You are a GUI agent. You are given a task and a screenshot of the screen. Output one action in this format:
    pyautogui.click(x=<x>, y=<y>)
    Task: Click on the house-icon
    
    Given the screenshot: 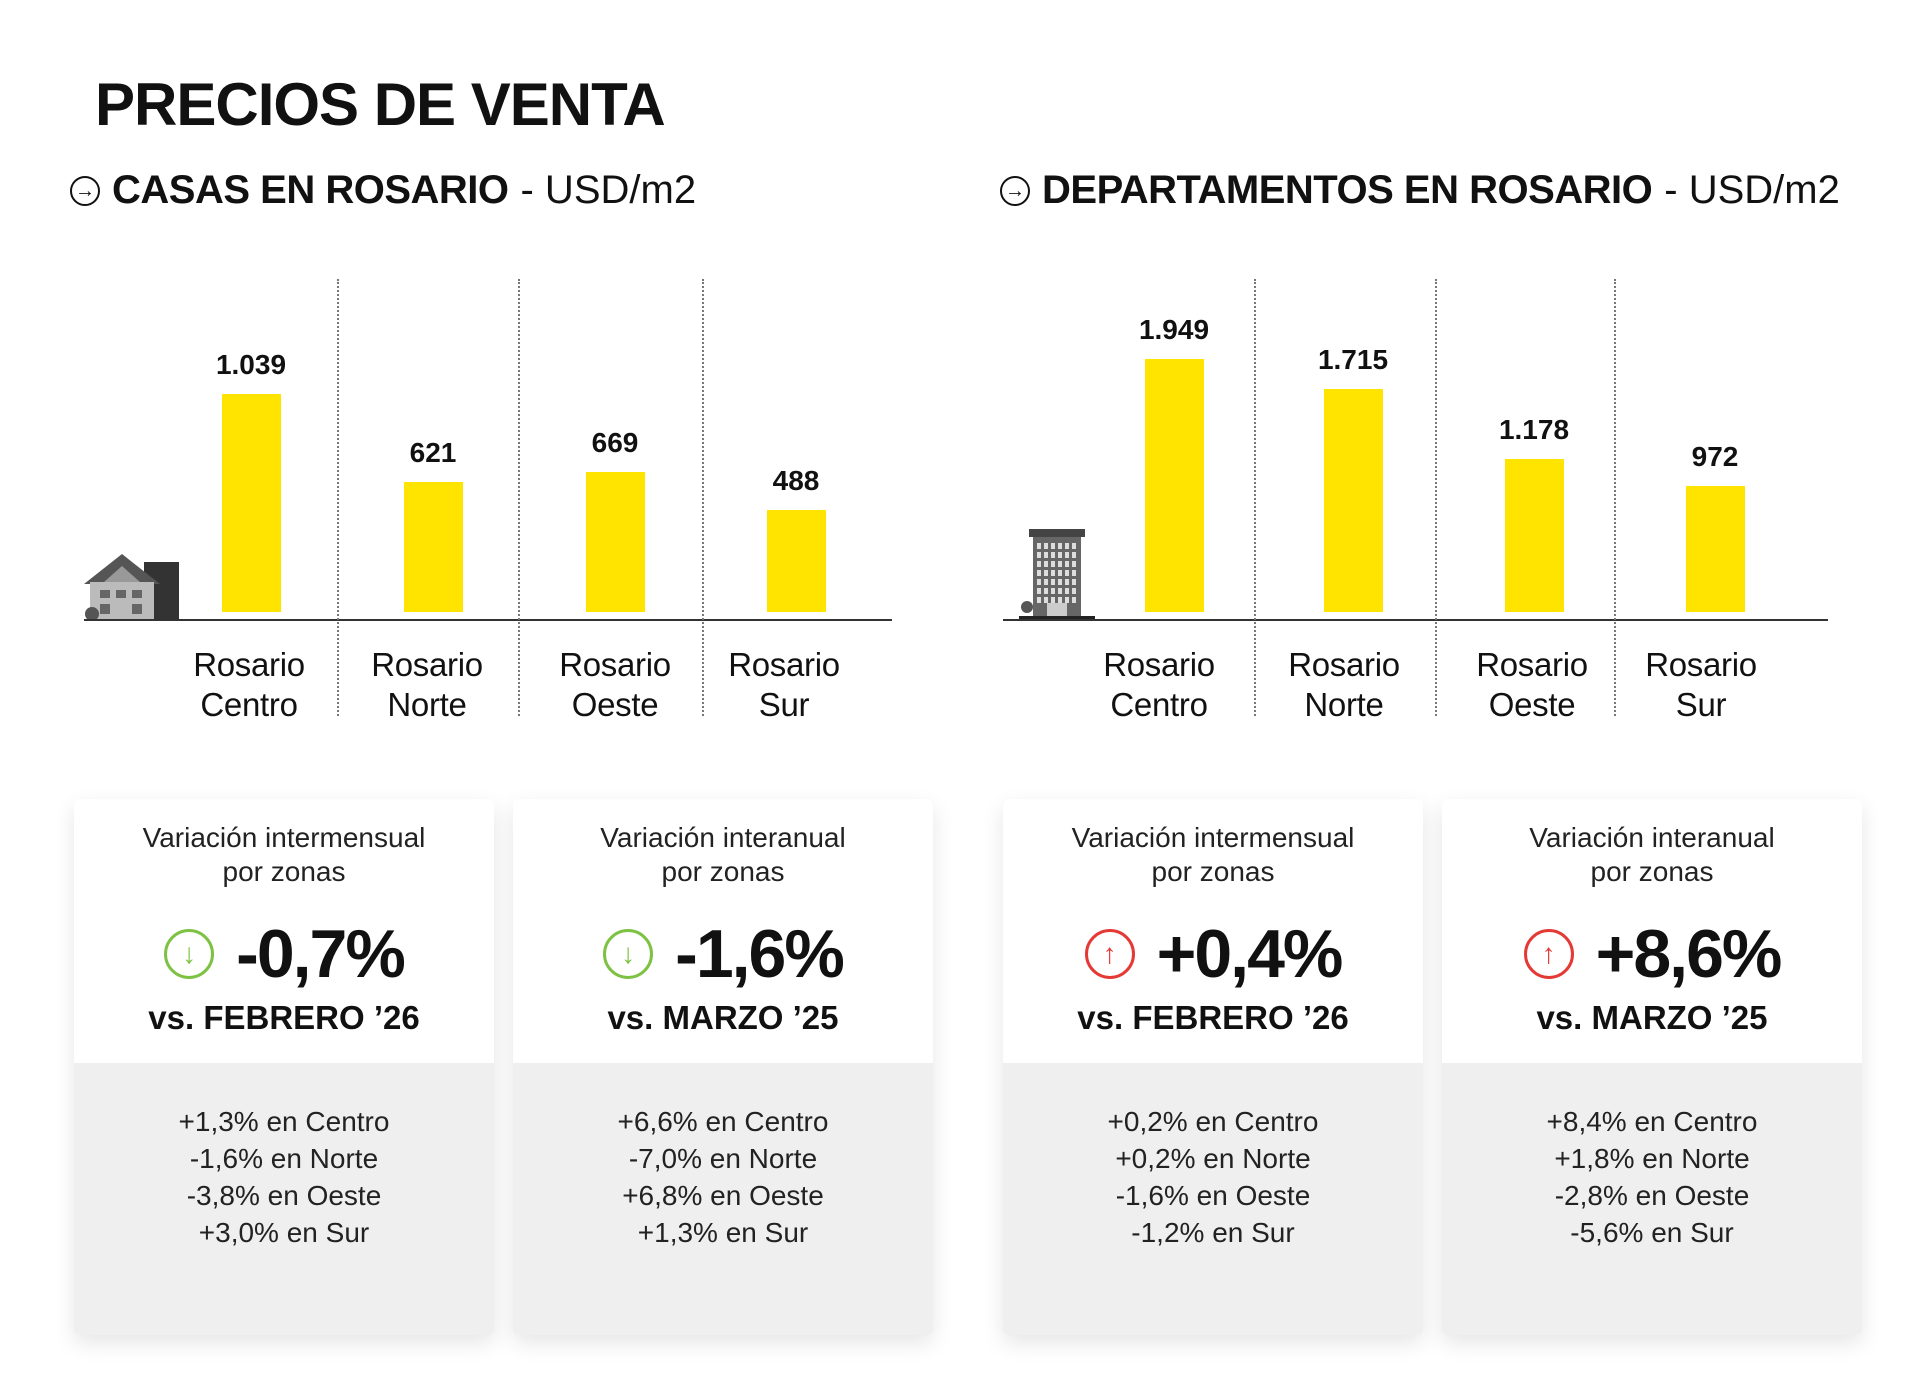 What is the action you would take?
    pyautogui.click(x=132, y=587)
    